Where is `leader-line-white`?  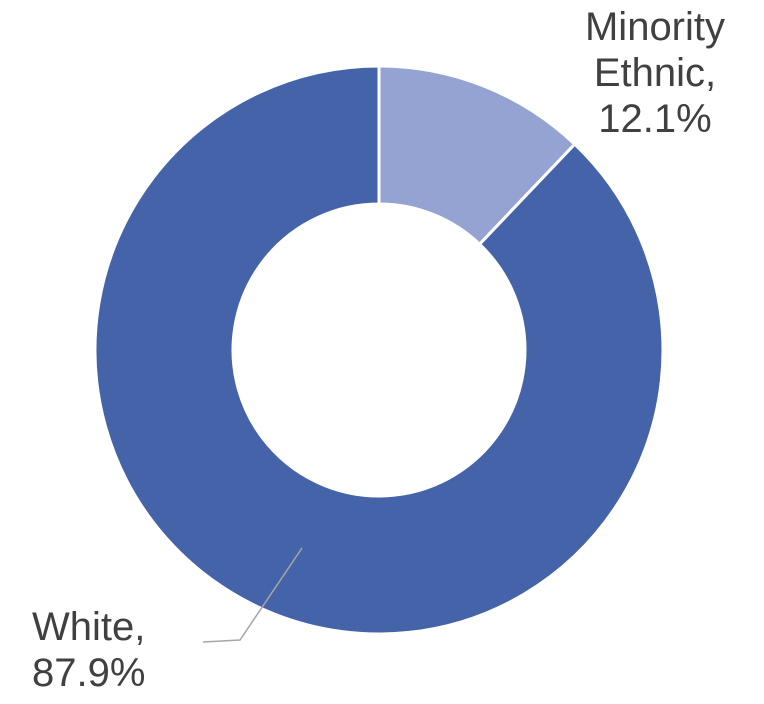 leader-line-white is located at coordinates (252, 595).